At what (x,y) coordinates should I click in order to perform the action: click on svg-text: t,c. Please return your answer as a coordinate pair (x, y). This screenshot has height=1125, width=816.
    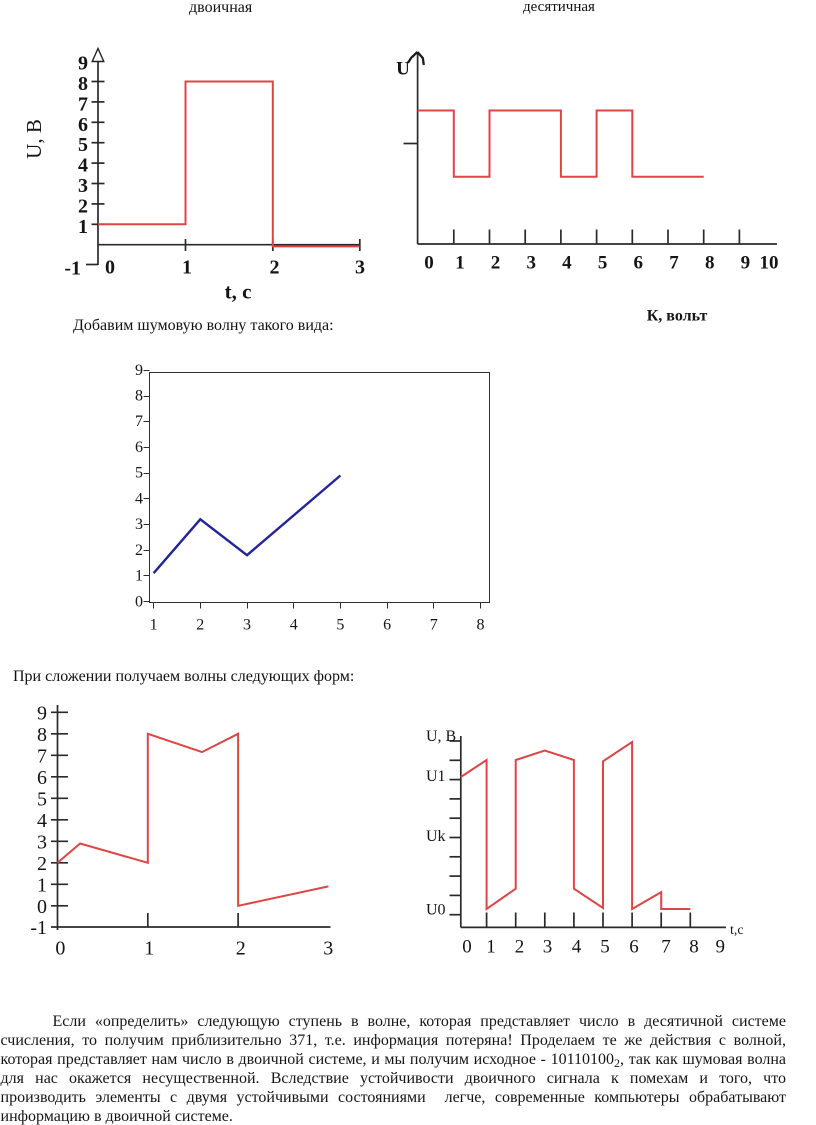
    Looking at the image, I should click on (737, 930).